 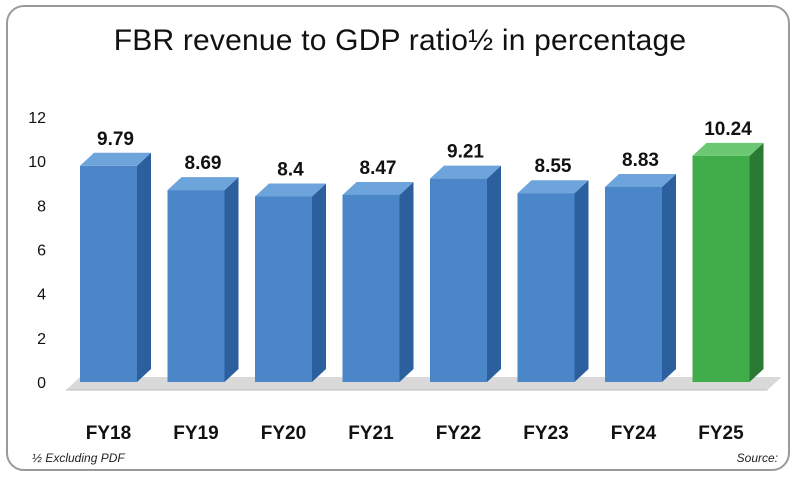 I want to click on x-tick-label: FY21, so click(x=371, y=433).